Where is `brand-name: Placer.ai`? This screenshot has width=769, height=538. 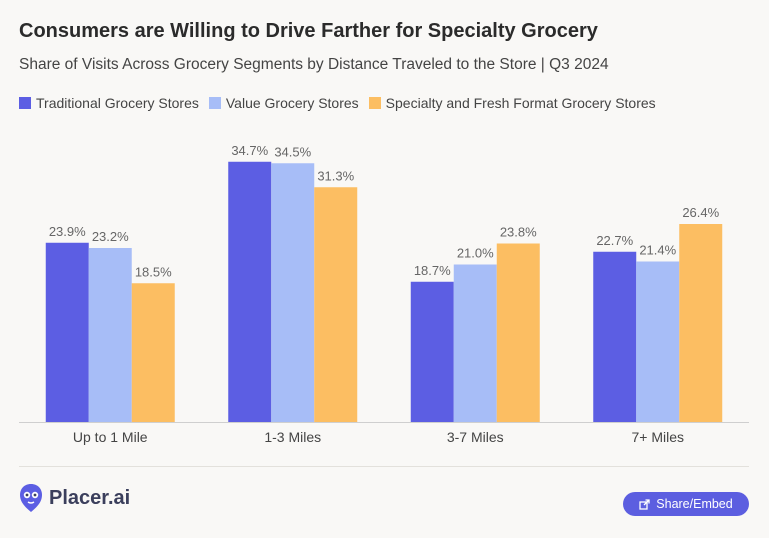
brand-name: Placer.ai is located at coordinates (90, 497).